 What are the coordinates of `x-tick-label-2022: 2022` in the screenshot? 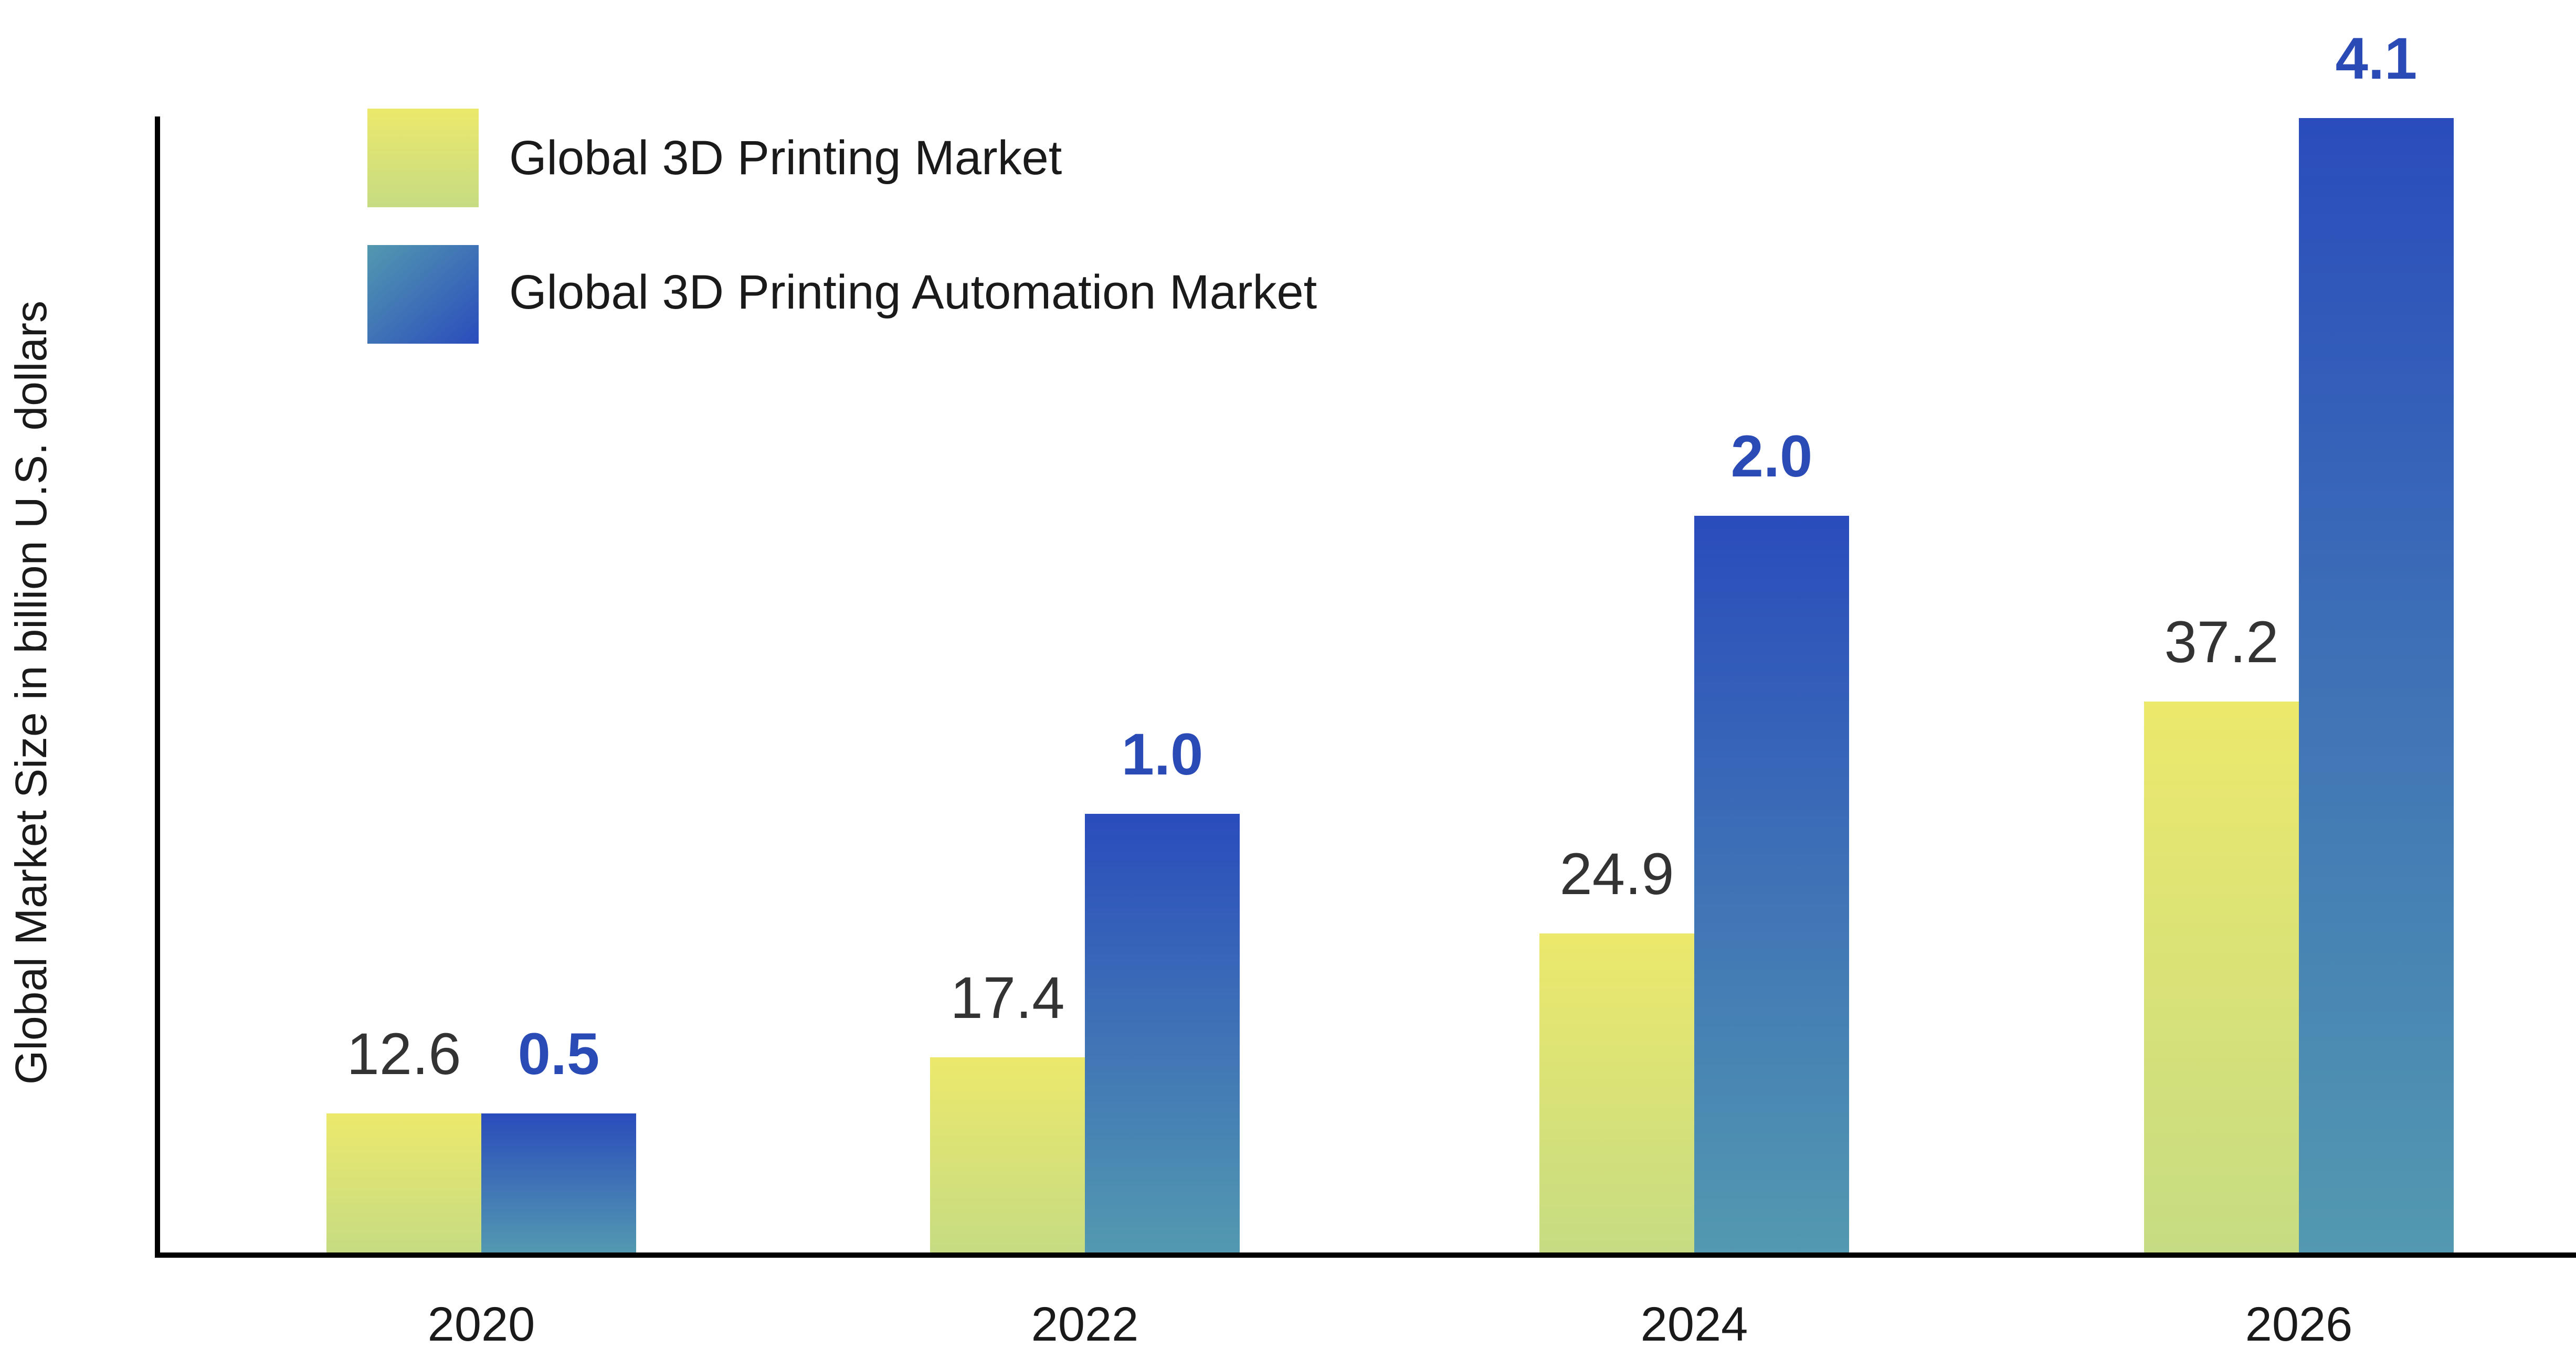 It's located at (1085, 1324).